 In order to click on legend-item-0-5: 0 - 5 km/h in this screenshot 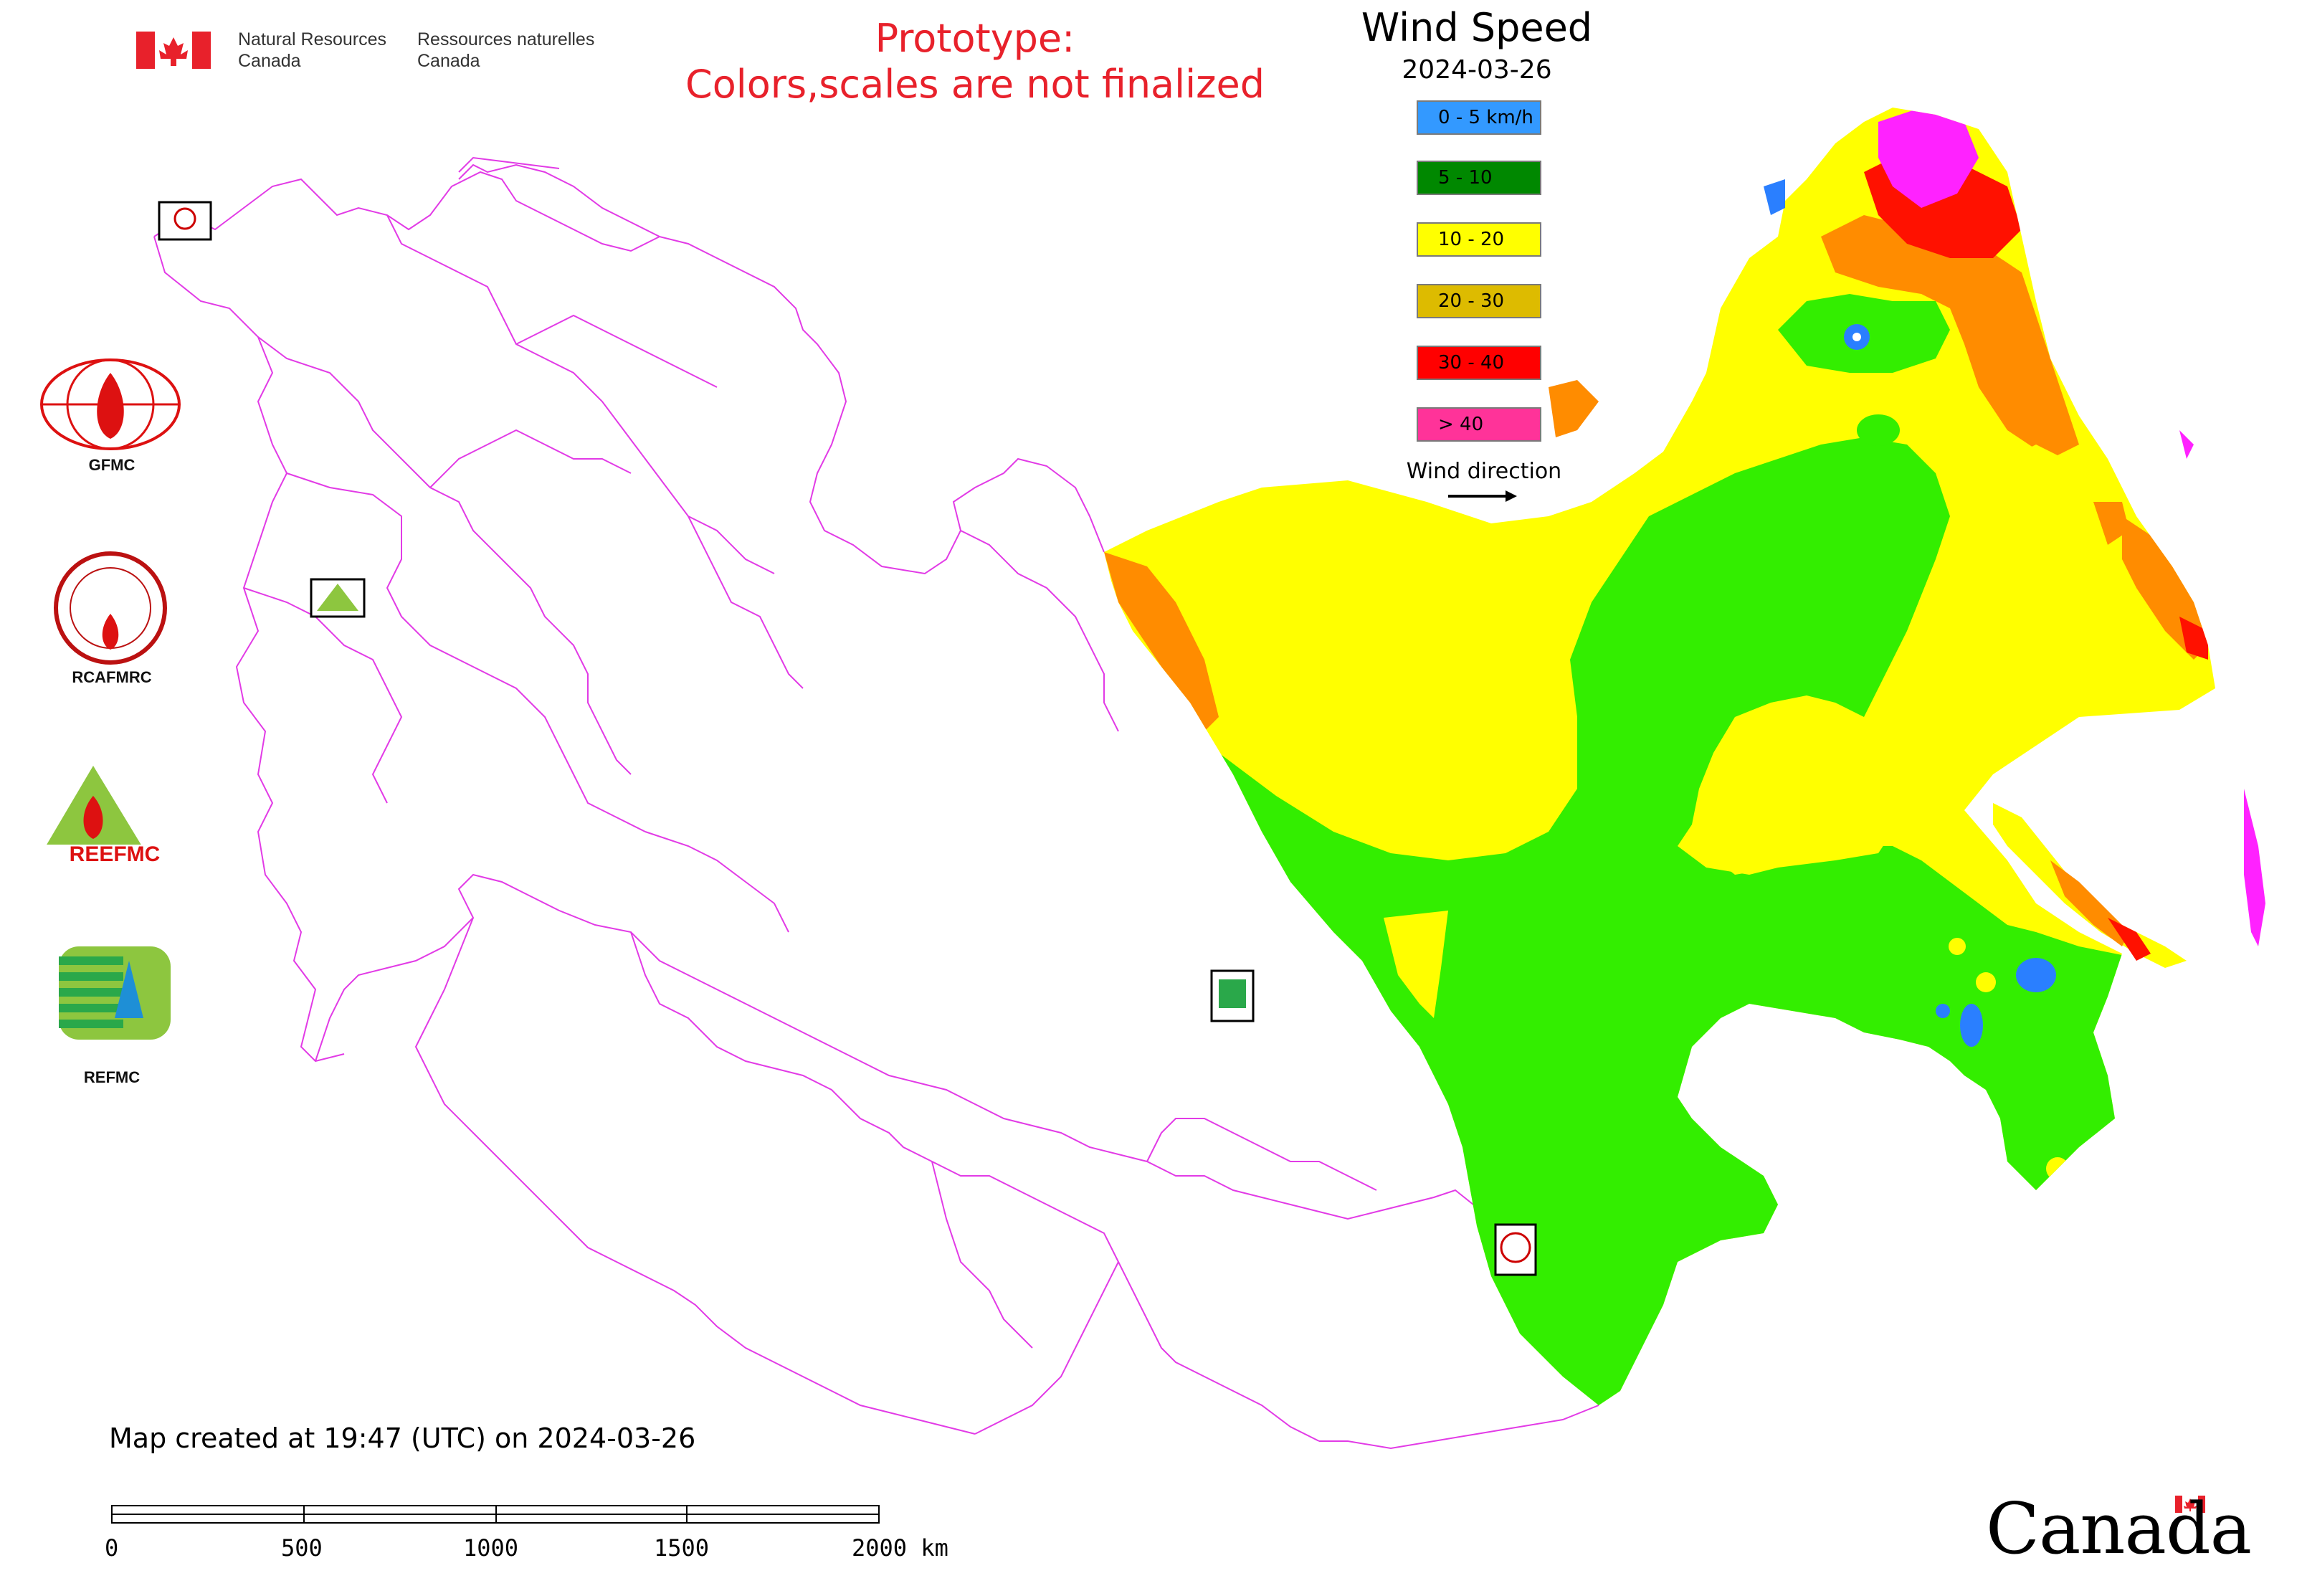, I will do `click(1479, 117)`.